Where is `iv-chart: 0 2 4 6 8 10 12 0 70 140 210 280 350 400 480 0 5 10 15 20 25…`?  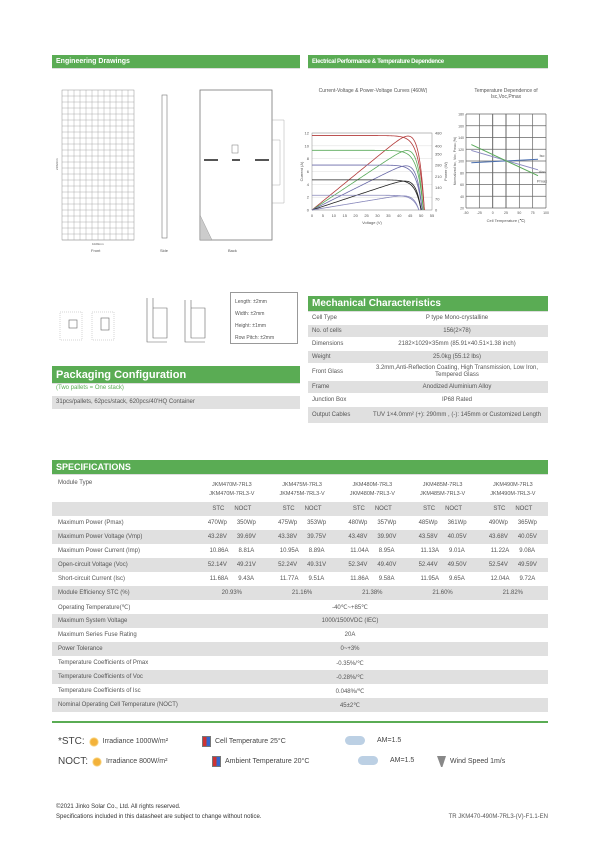
iv-chart: 0 2 4 6 8 10 12 0 70 140 210 280 350 400 480 0 5 10 15 20 25… is located at coordinates (374, 178).